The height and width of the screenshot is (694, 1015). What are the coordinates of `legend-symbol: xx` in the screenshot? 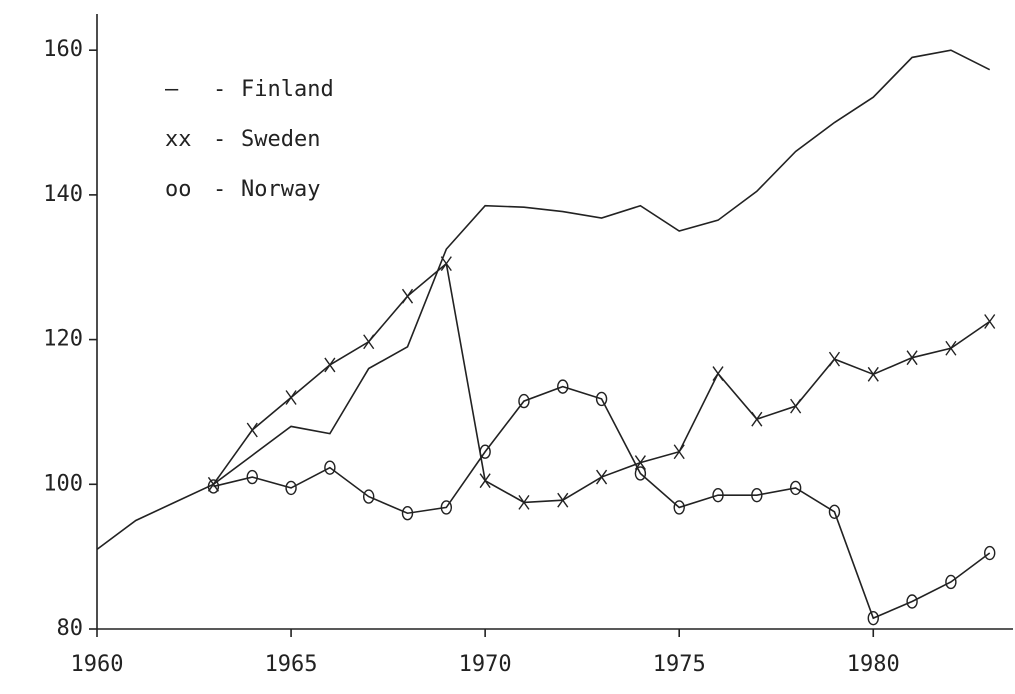 It's located at (178, 139).